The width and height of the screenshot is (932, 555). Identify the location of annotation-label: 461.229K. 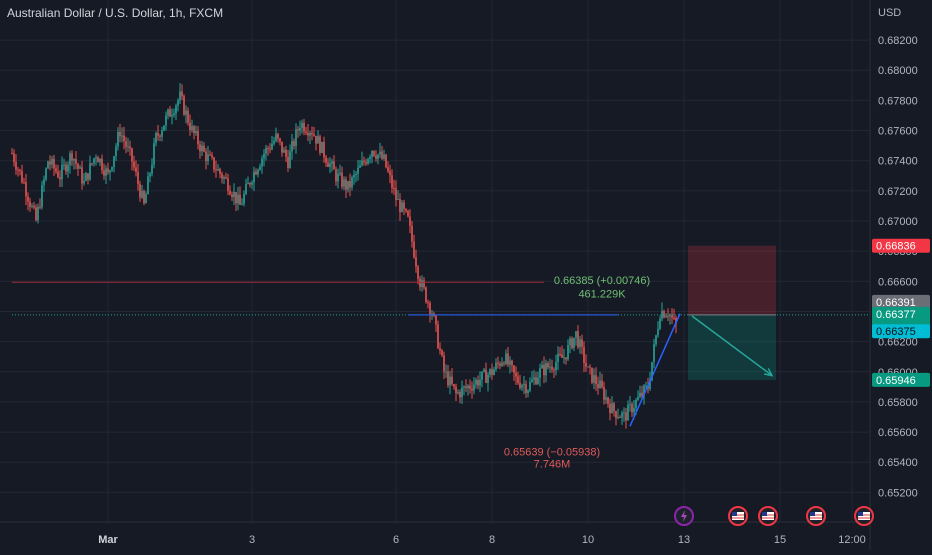
(602, 294).